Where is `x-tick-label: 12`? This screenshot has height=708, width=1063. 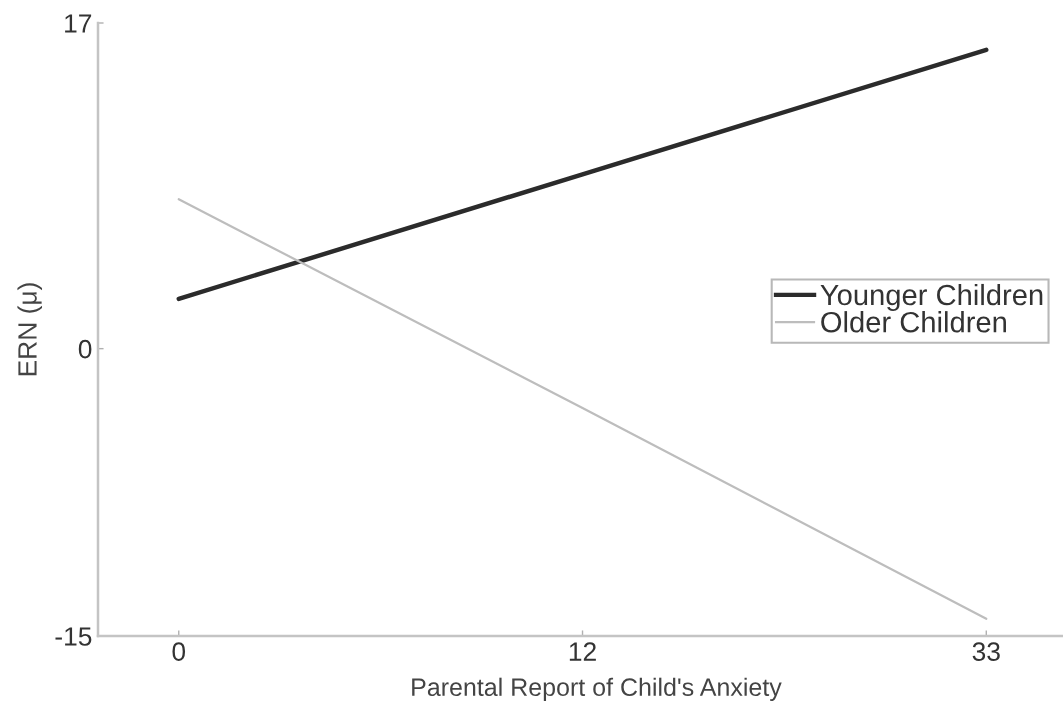
x-tick-label: 12 is located at coordinates (582, 651).